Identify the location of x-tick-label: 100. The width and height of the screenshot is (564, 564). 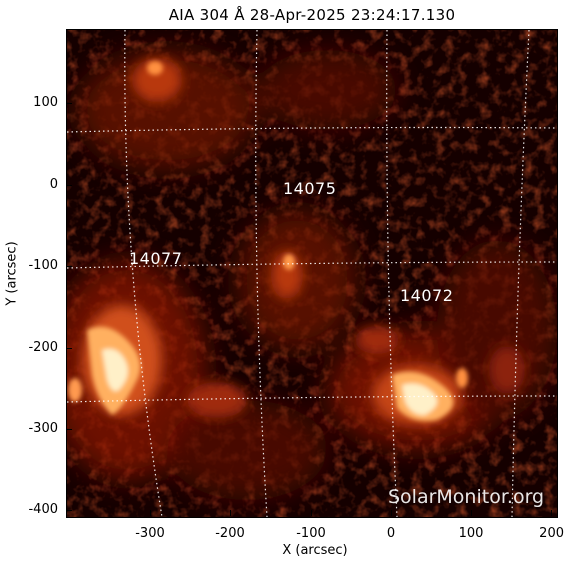
(471, 533).